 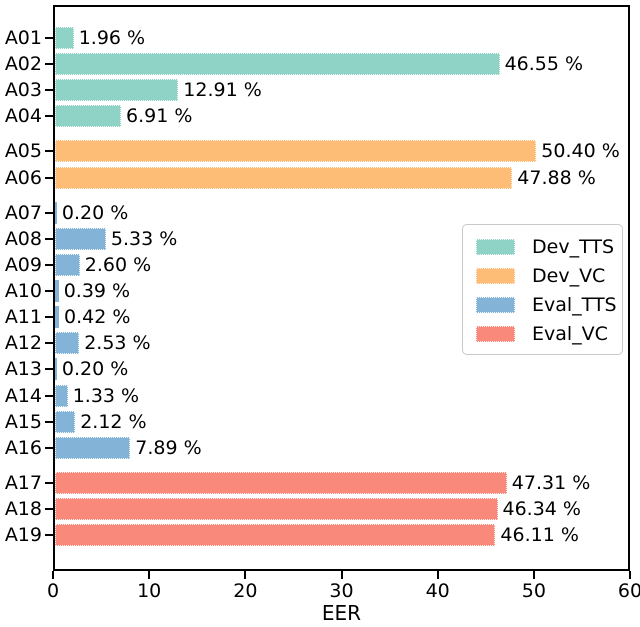 What do you see at coordinates (341, 508) in the screenshot?
I see `bar-row: 46.34 %` at bounding box center [341, 508].